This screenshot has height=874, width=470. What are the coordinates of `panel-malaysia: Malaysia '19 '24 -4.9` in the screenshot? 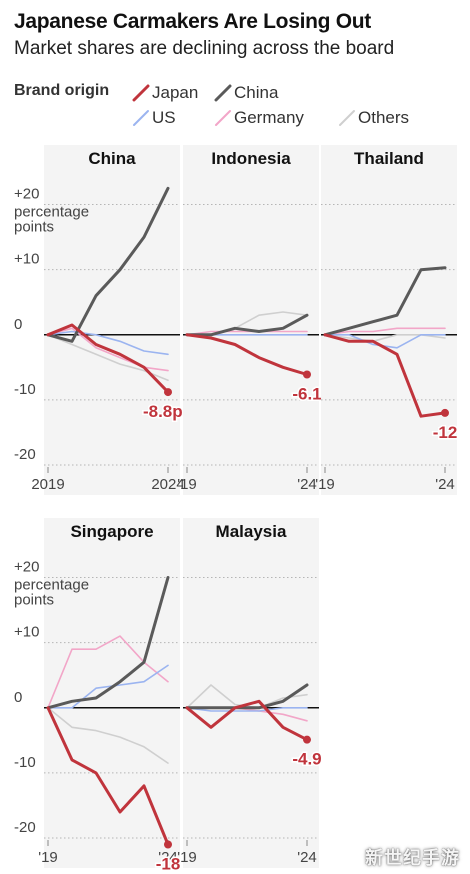 It's located at (250, 693).